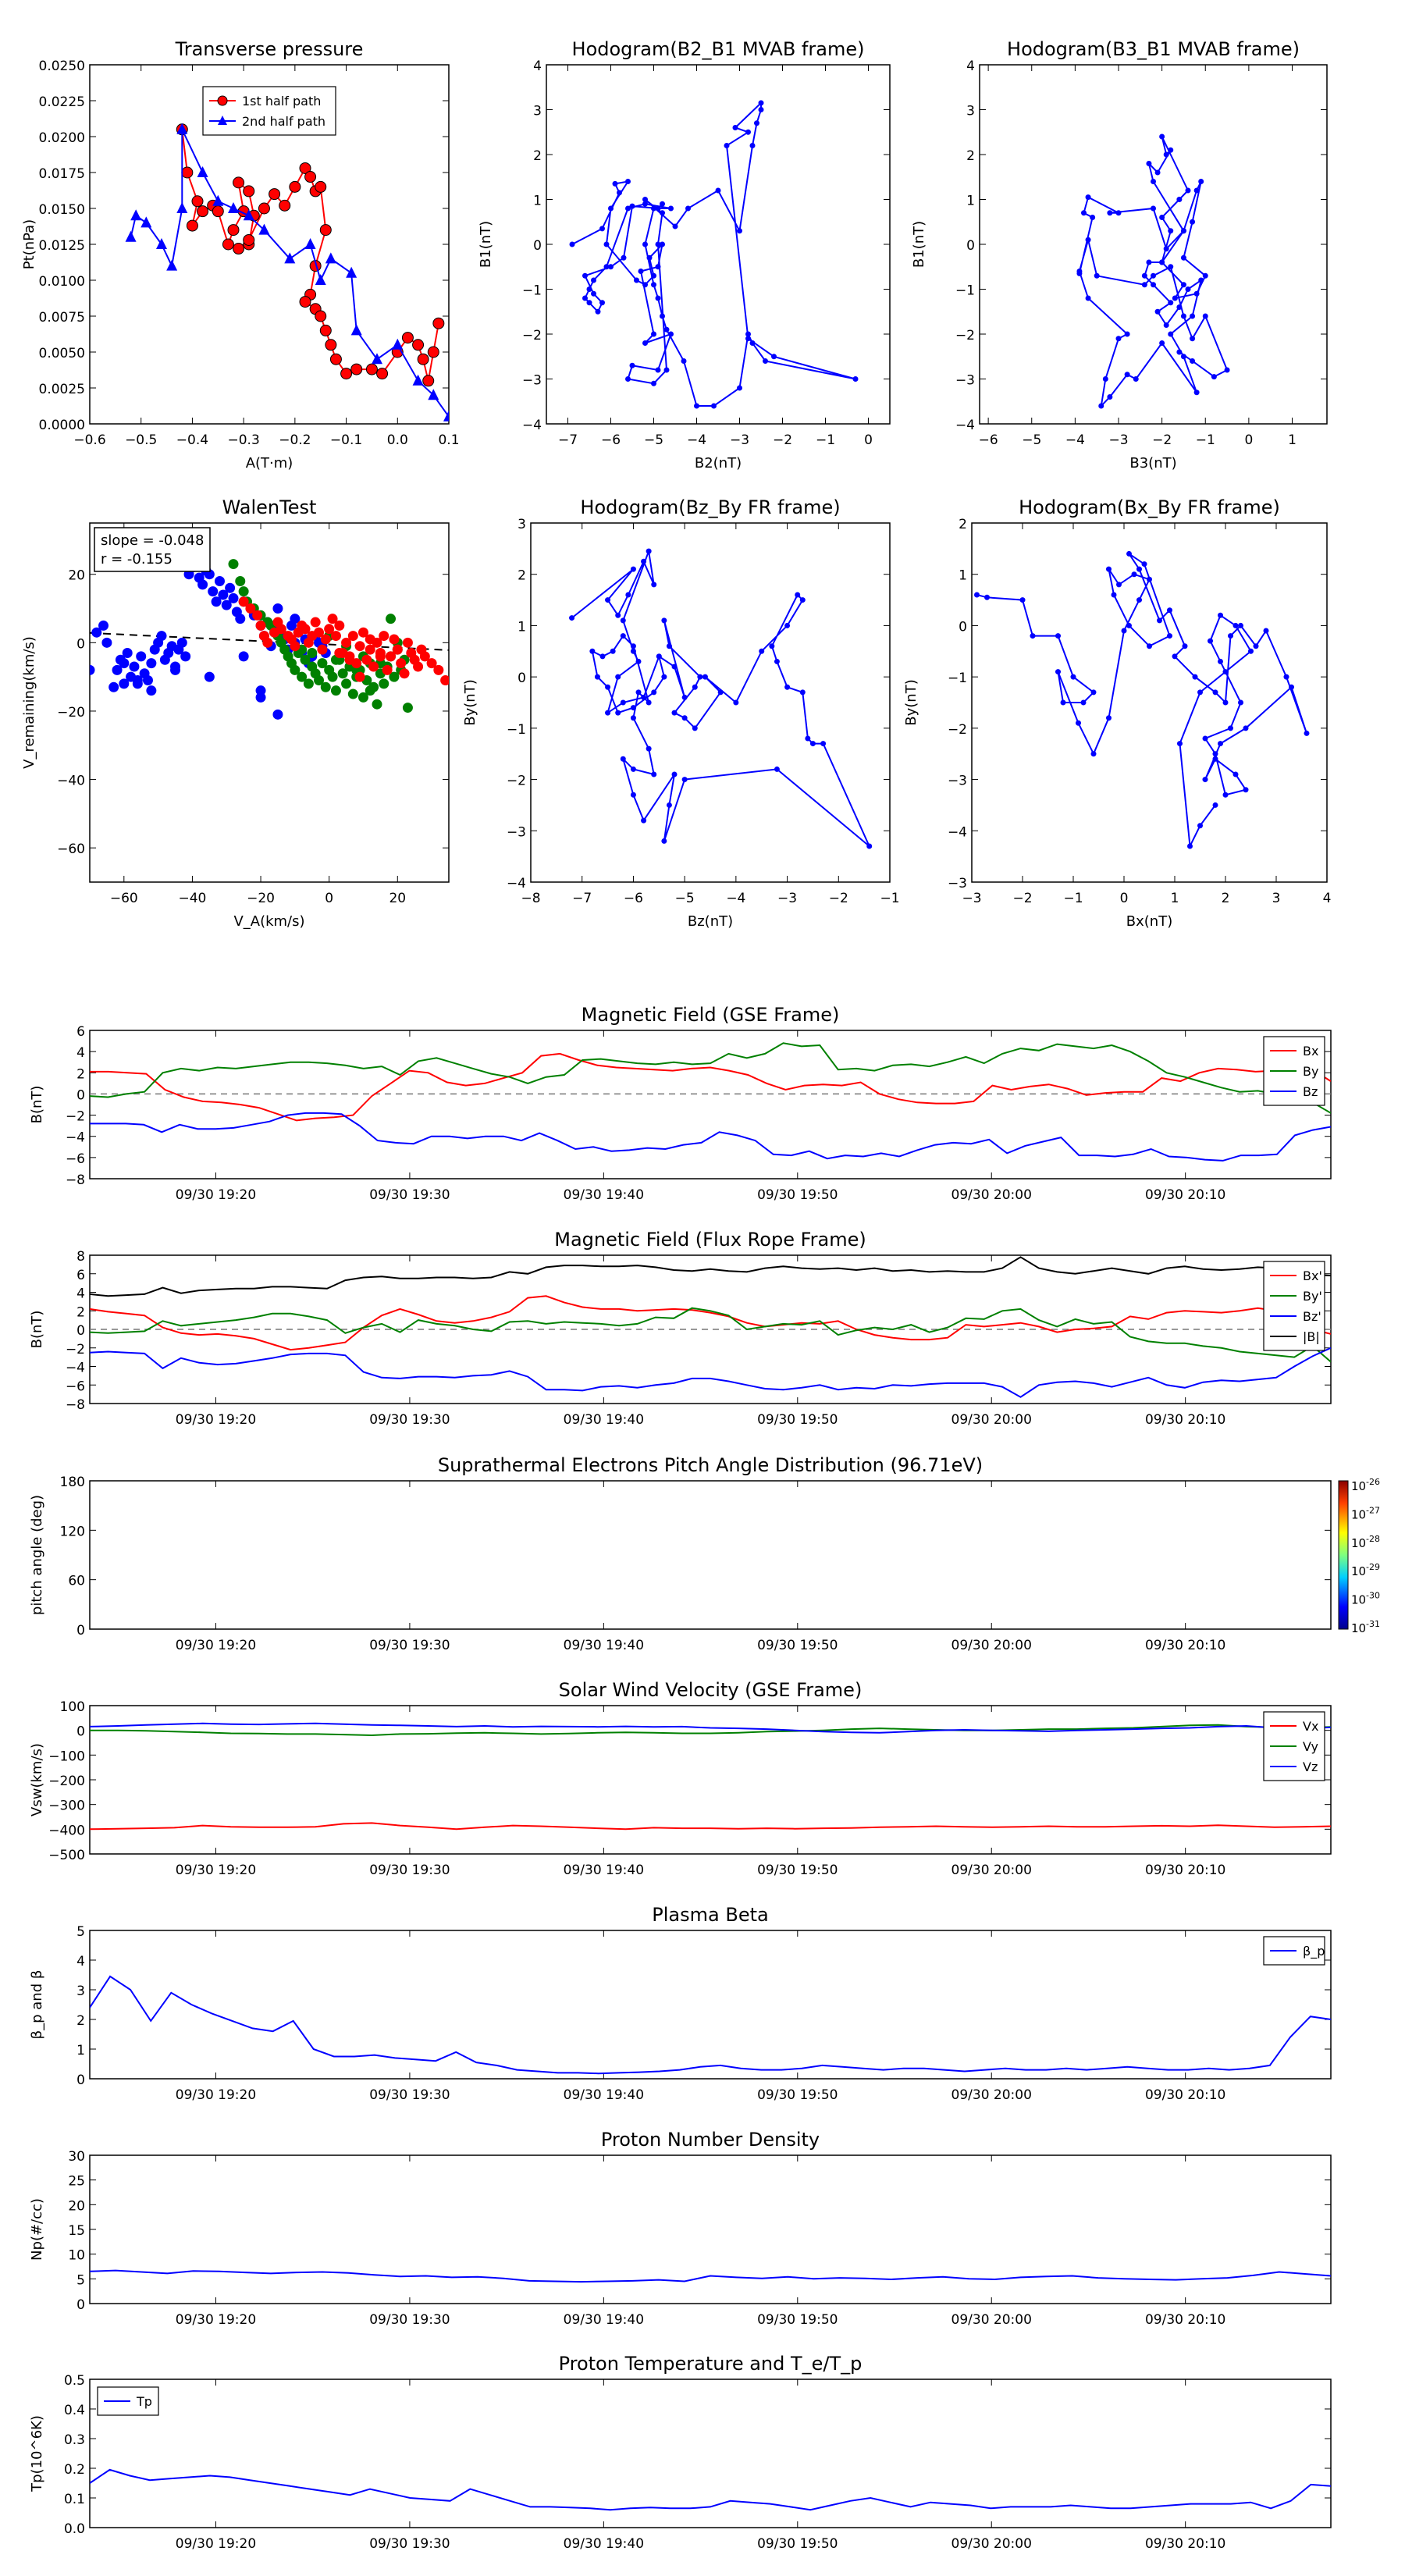 The width and height of the screenshot is (1405, 2576). Describe the element at coordinates (1073, 899) in the screenshot. I see `hodo_bxby-xtick-label: −1` at that location.